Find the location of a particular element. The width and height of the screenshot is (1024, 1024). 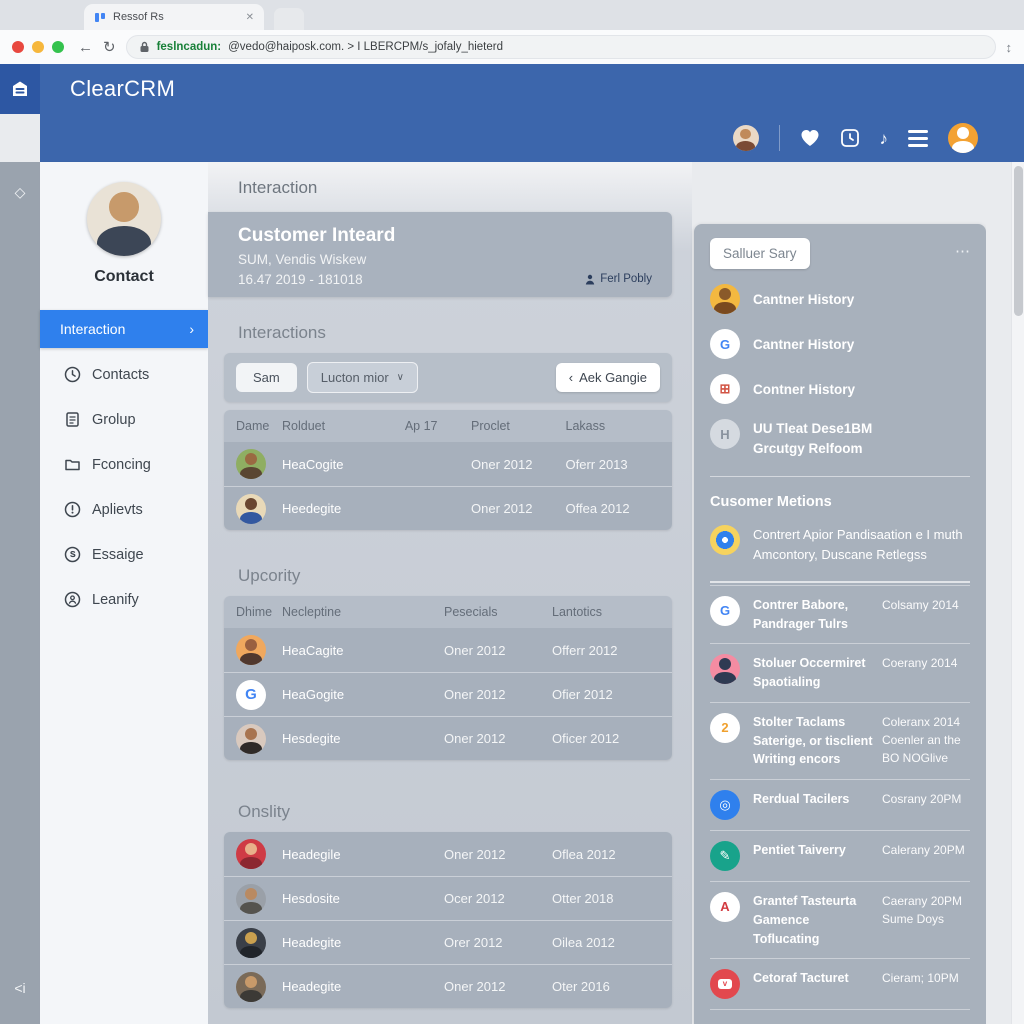

timeline-event: ✎ Pentiet Taiverry Calerany 20PM is located at coordinates (840, 855).